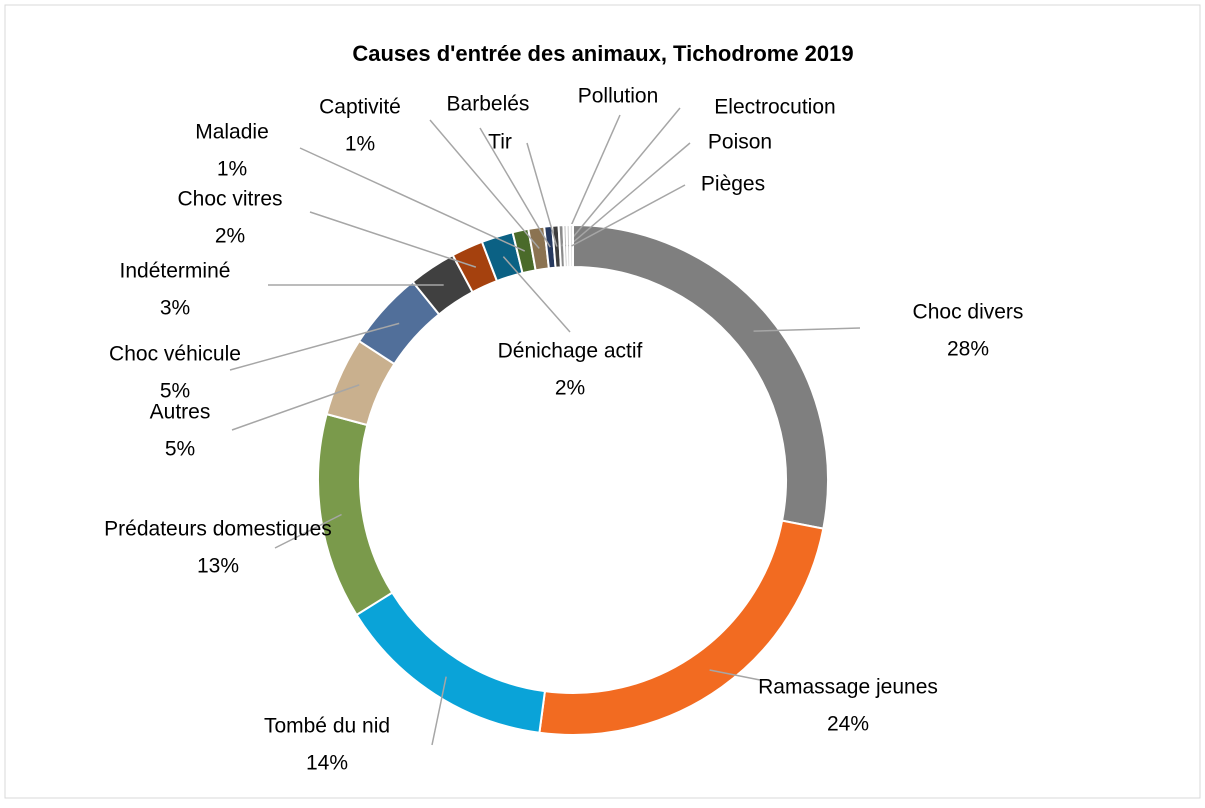  Describe the element at coordinates (180, 412) in the screenshot. I see `slice-label: Autres` at that location.